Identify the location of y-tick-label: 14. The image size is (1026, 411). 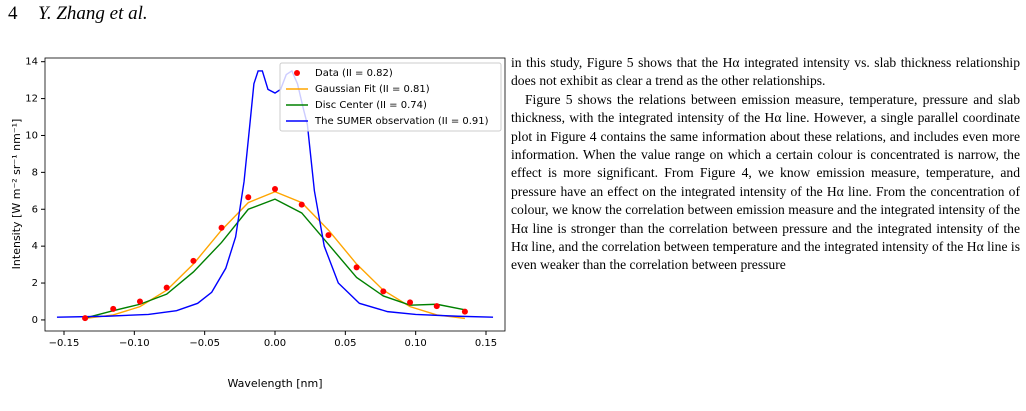
(31, 62).